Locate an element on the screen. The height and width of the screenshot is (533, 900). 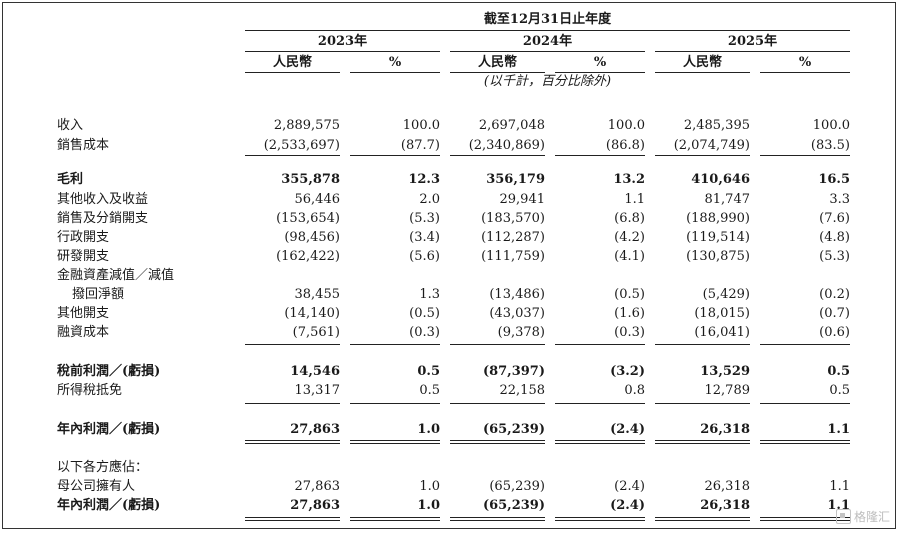
row-value: 1.3 is located at coordinates (429, 294).